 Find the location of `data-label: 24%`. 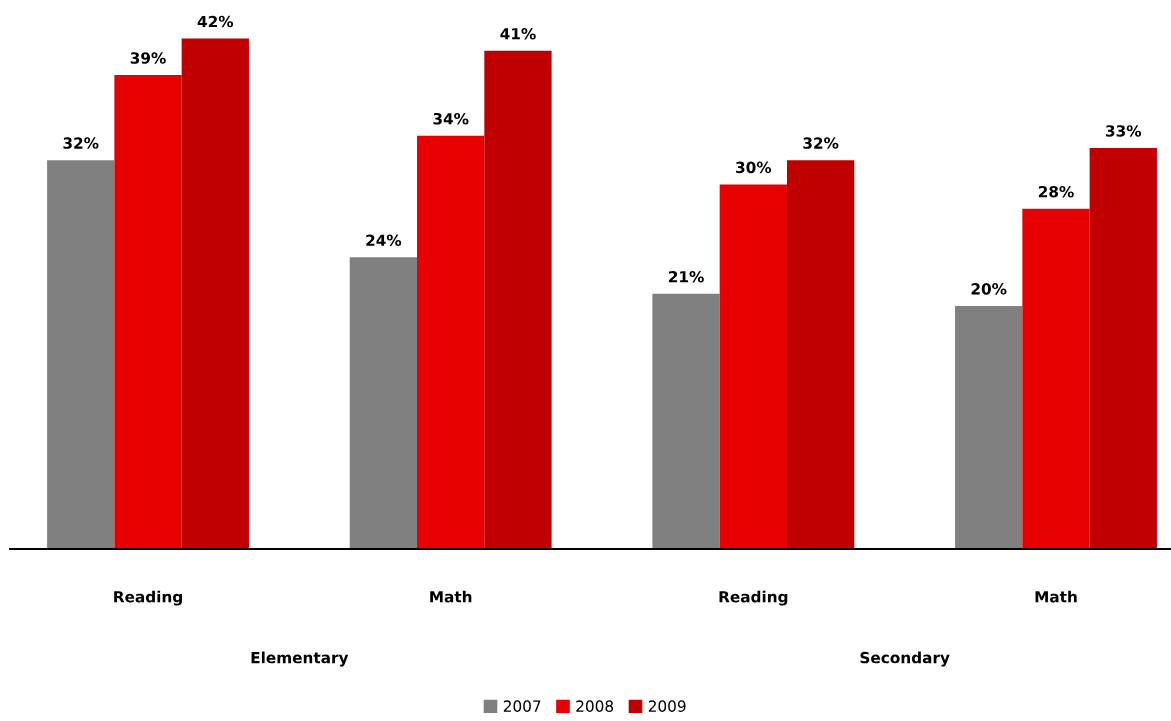

data-label: 24% is located at coordinates (384, 240).